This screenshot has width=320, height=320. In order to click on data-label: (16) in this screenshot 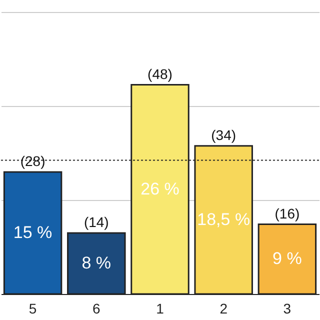, I will do `click(287, 213)`.